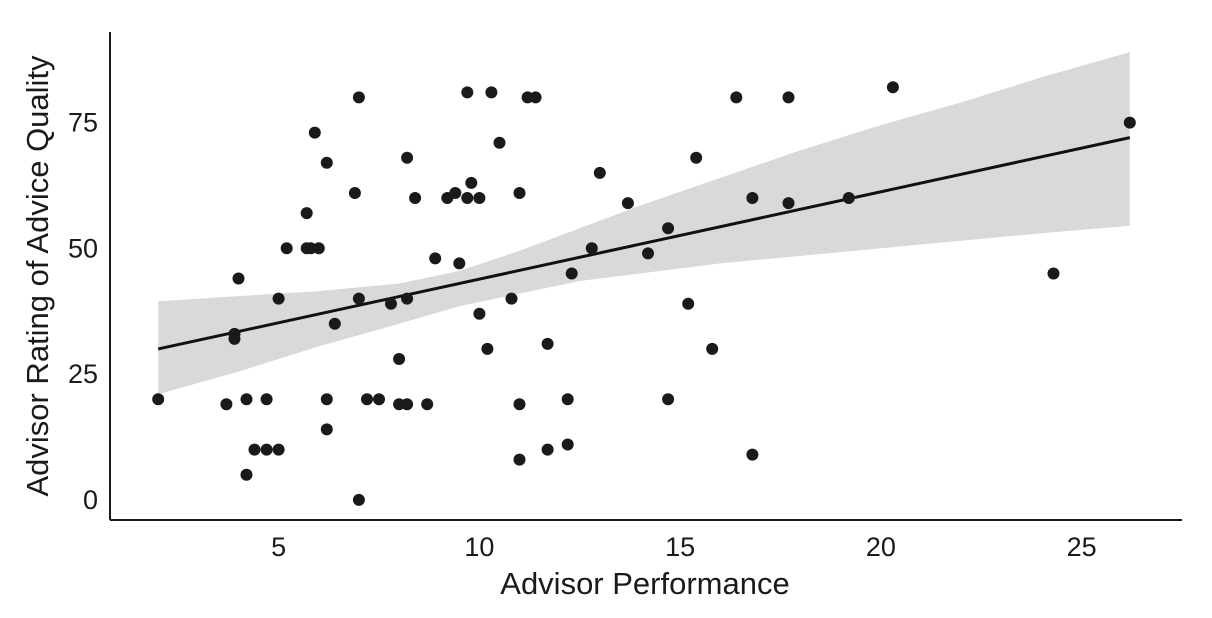 The image size is (1212, 618). I want to click on x-tick-label: 10, so click(479, 547).